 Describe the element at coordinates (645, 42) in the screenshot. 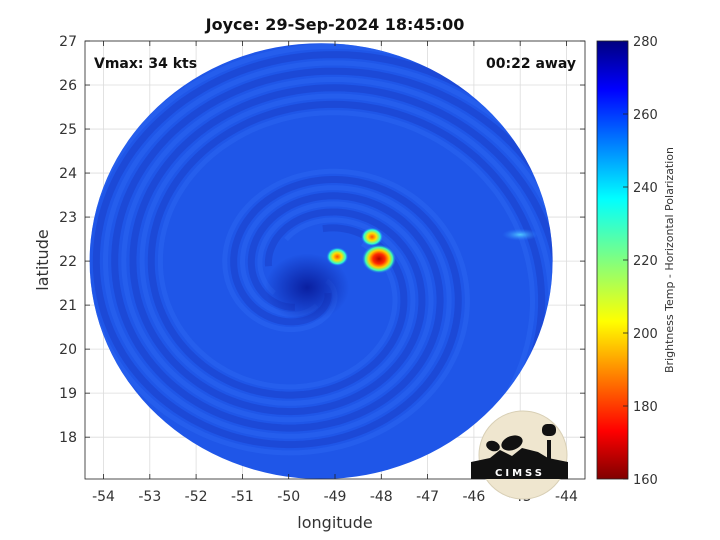

I see `colorbar-tick-label: 280` at that location.